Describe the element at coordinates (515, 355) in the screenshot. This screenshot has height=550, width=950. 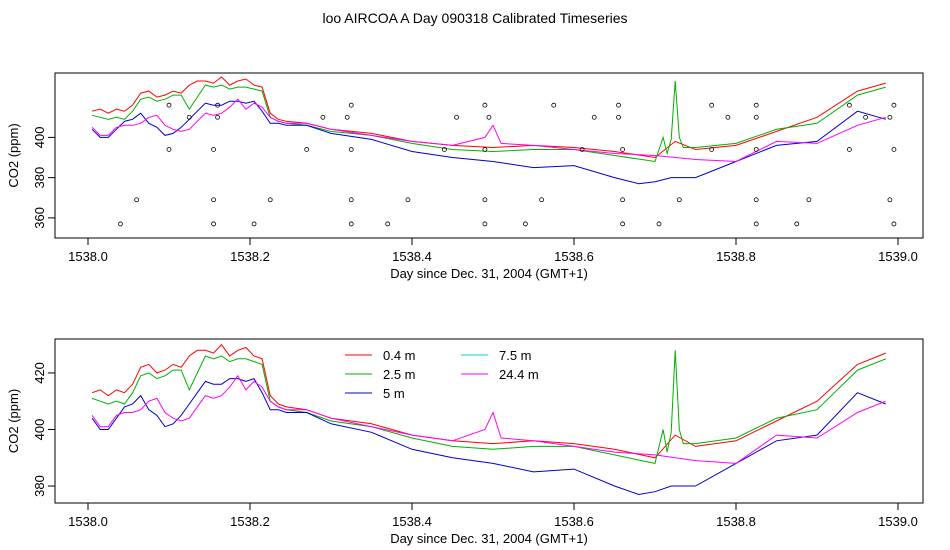
I see `legend-label: 7.5 m` at that location.